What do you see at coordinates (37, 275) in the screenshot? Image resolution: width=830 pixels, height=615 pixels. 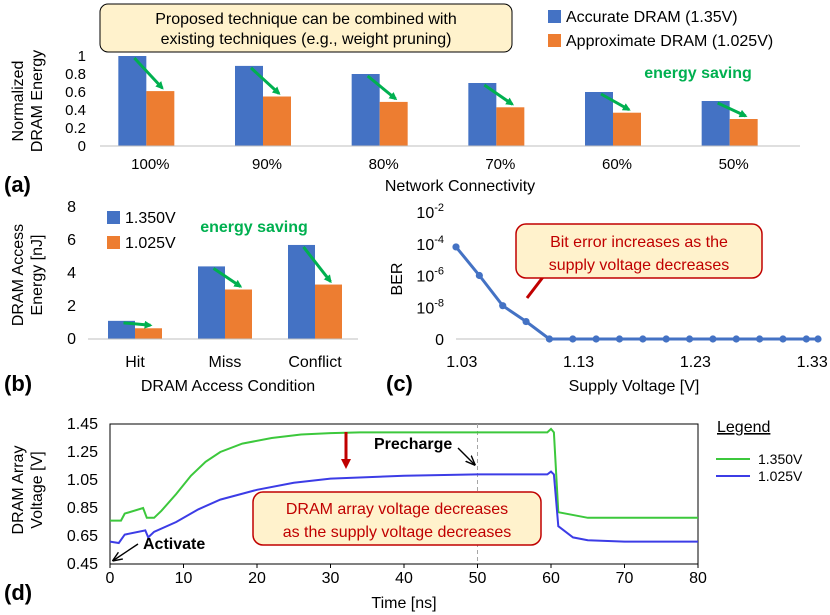 I see `panel-b-ylabel-2: Energy [nJ]` at bounding box center [37, 275].